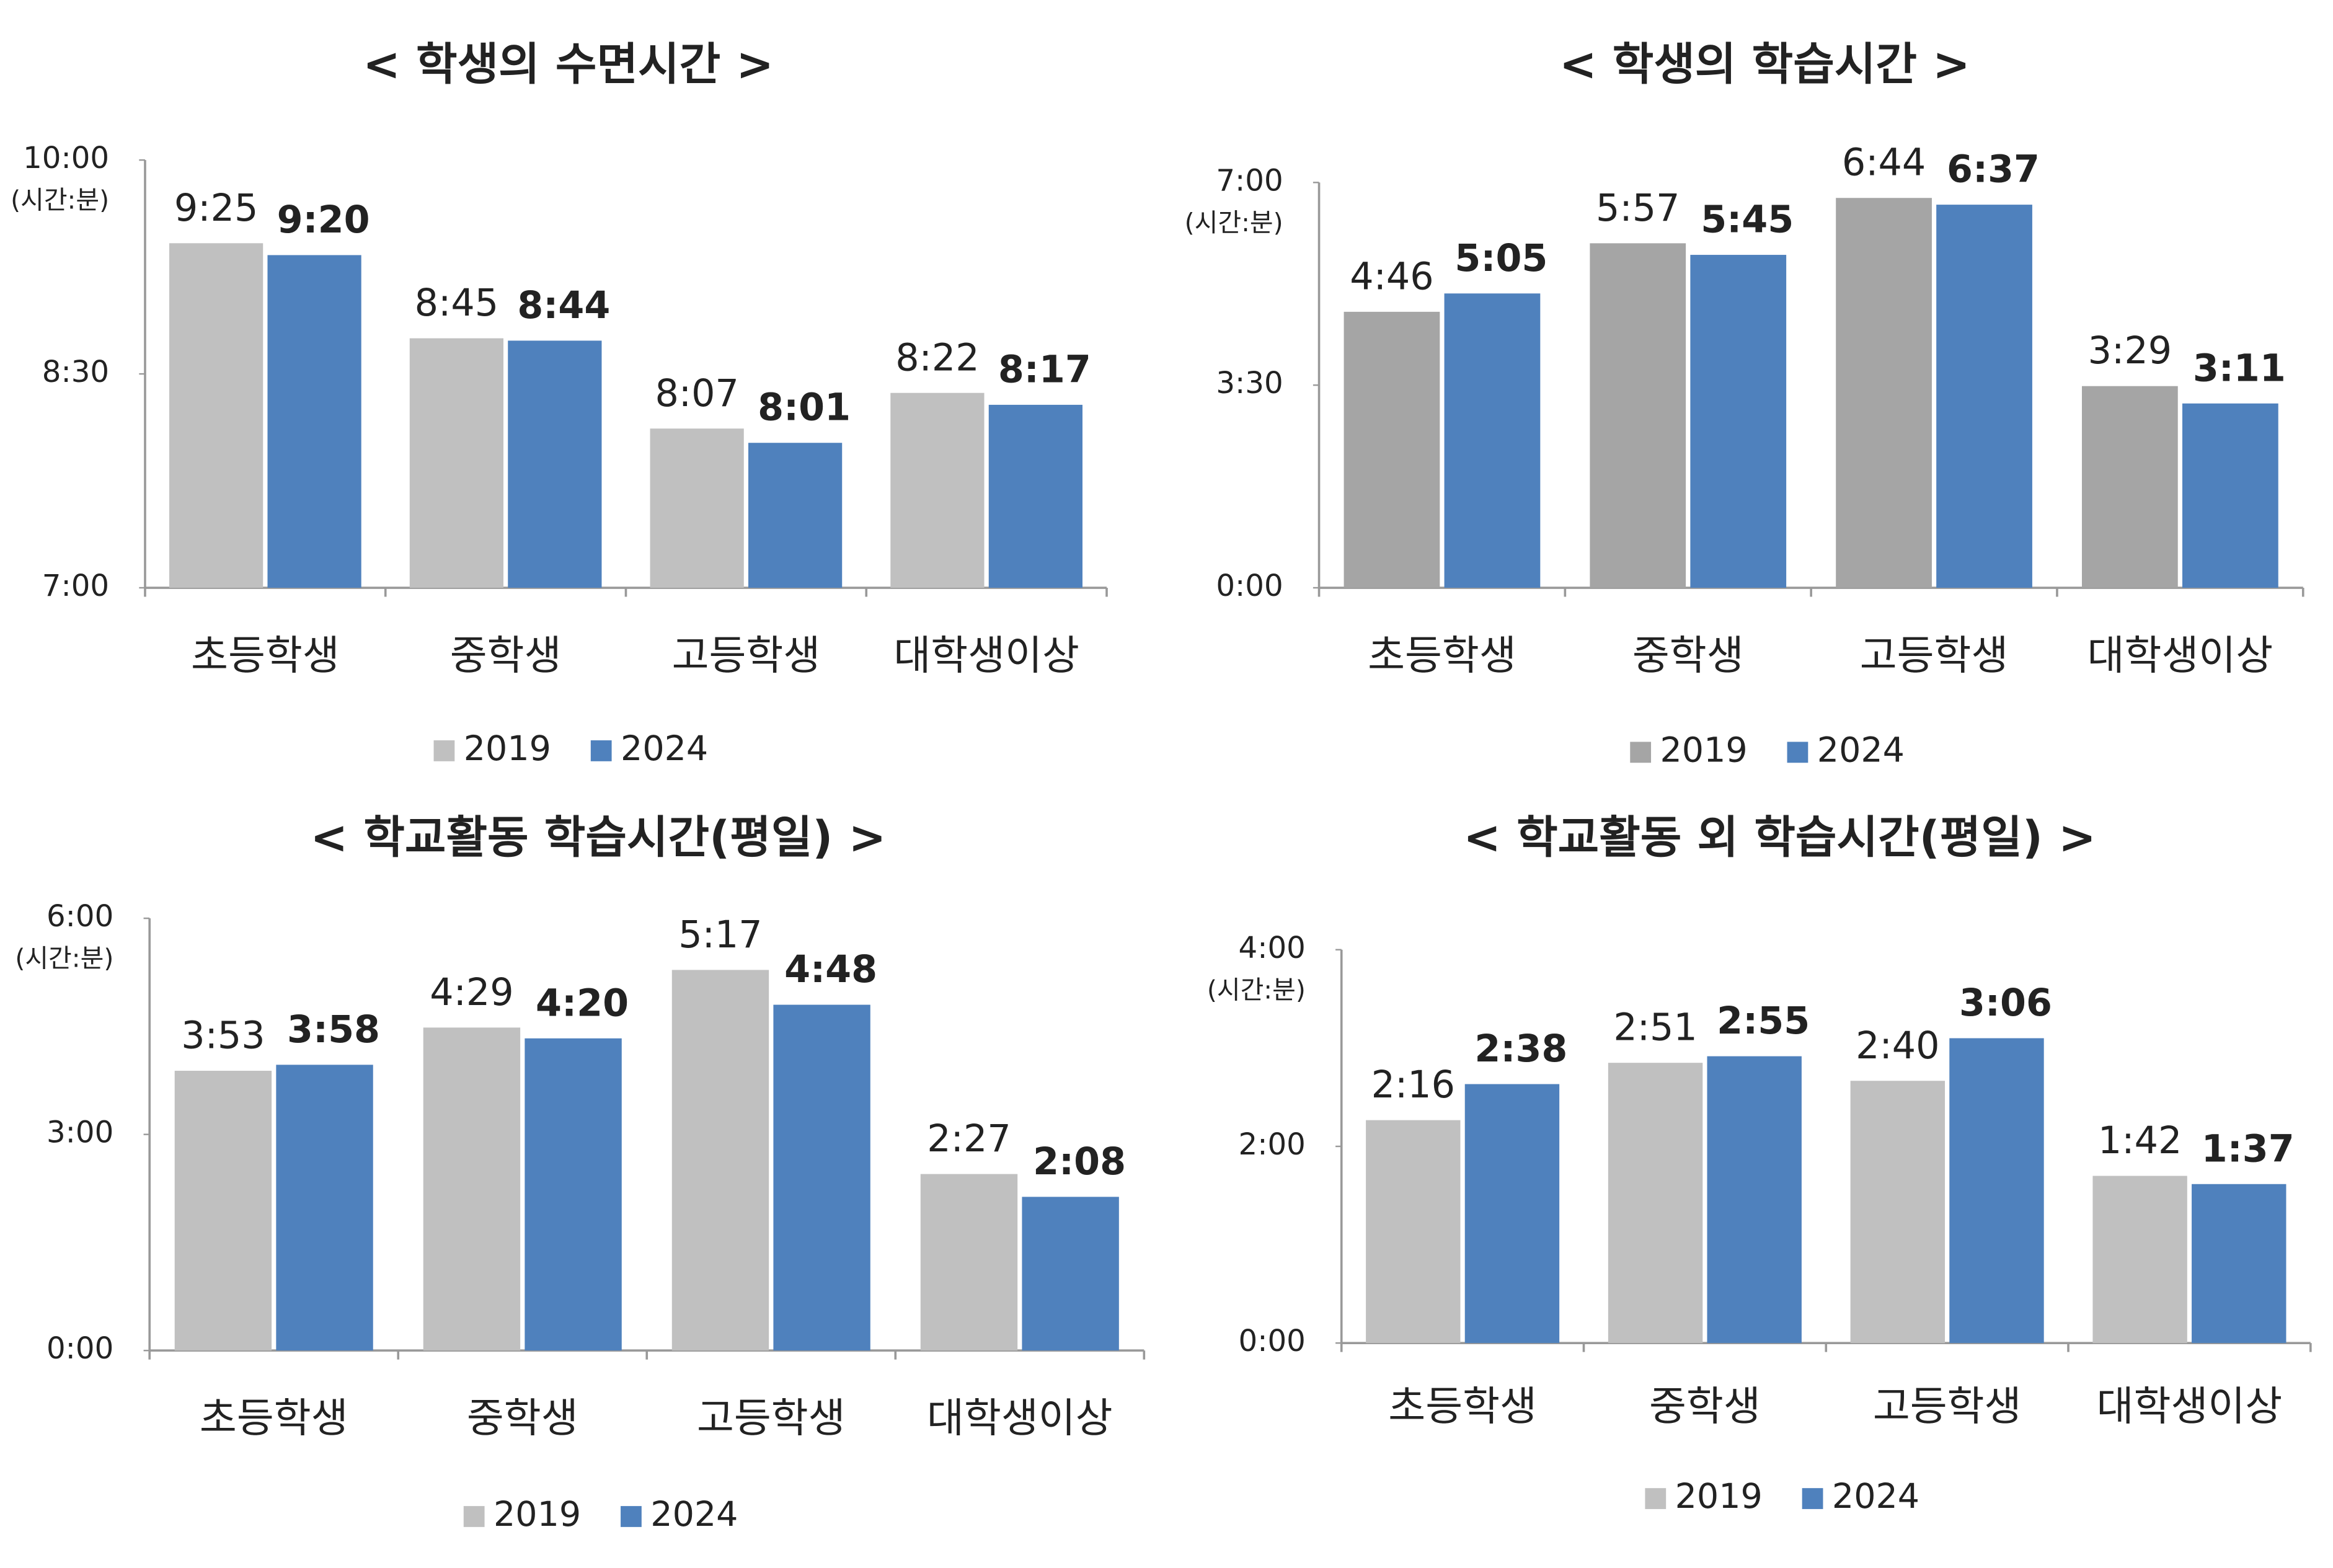  I want to click on value-label: 5:45, so click(1748, 220).